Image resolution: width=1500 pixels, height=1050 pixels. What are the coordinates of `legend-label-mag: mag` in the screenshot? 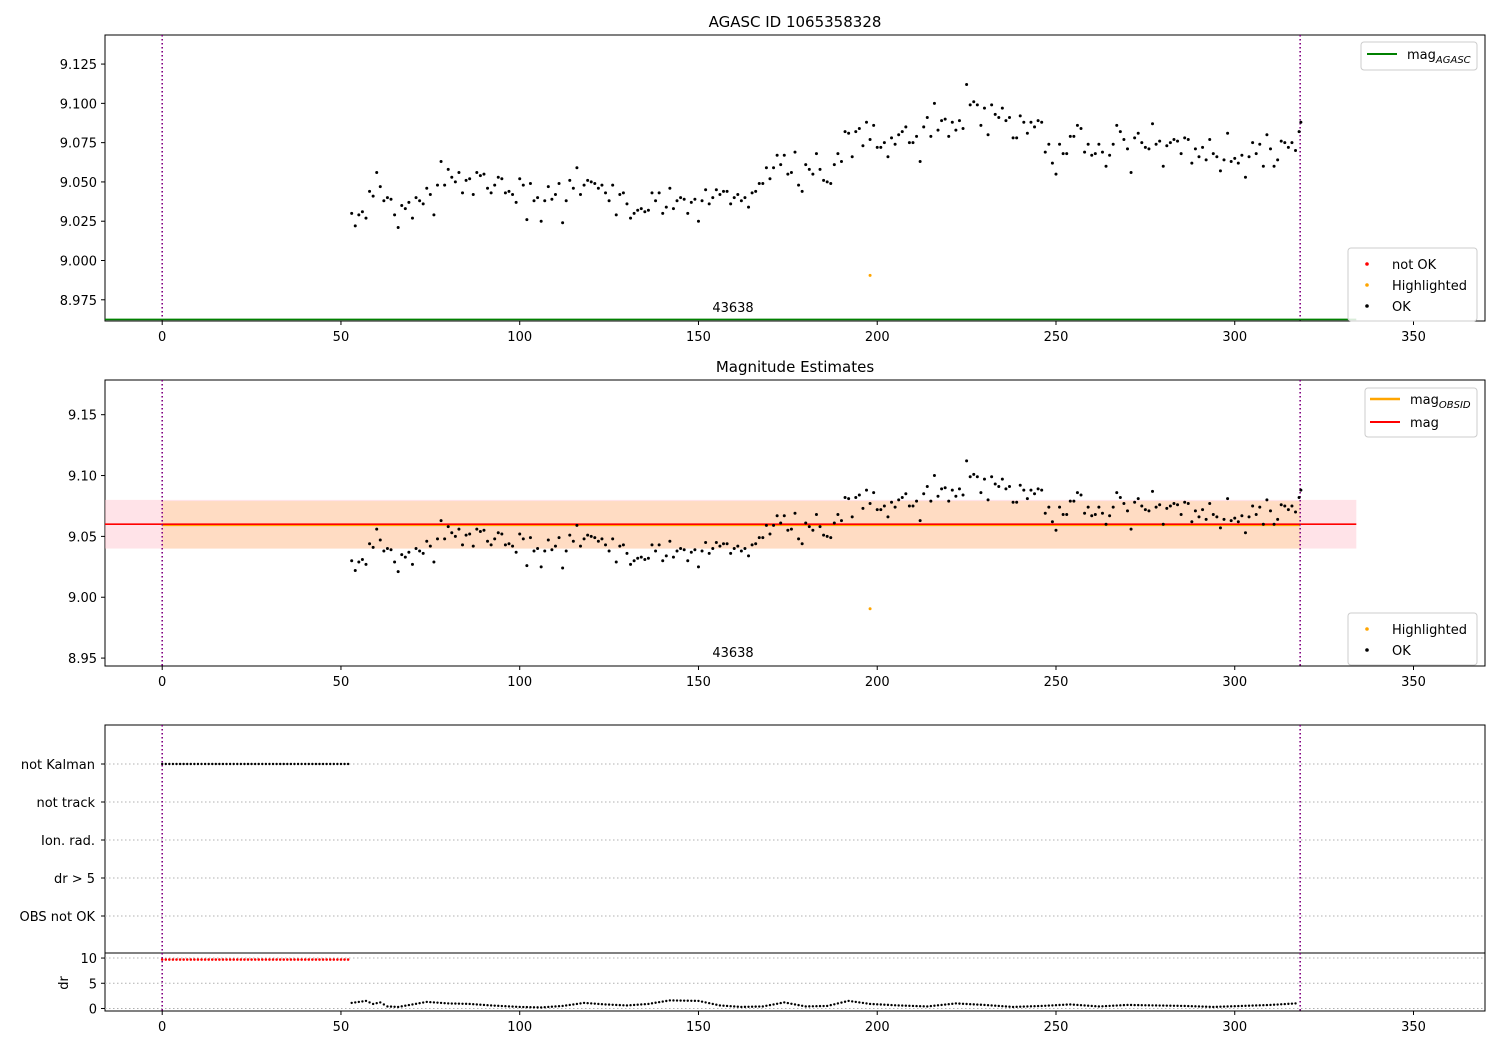 It's located at (1424, 423).